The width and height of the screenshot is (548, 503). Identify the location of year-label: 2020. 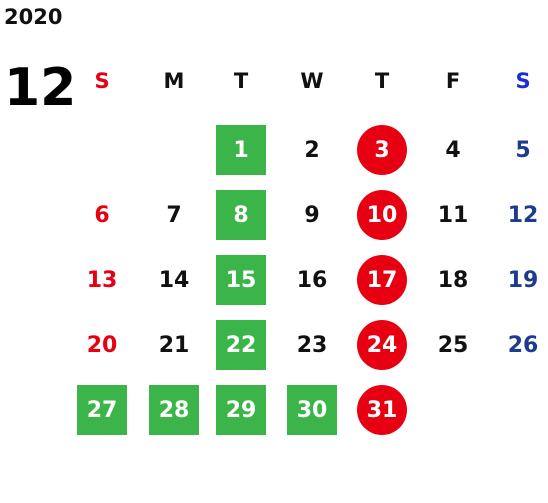
(33, 17).